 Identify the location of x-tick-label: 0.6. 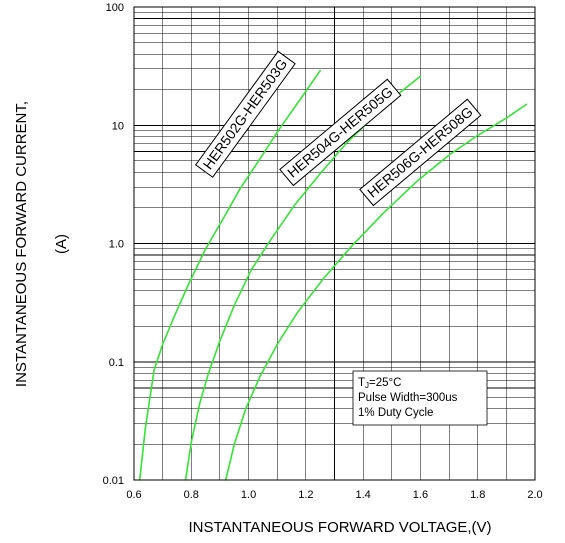
(133, 495).